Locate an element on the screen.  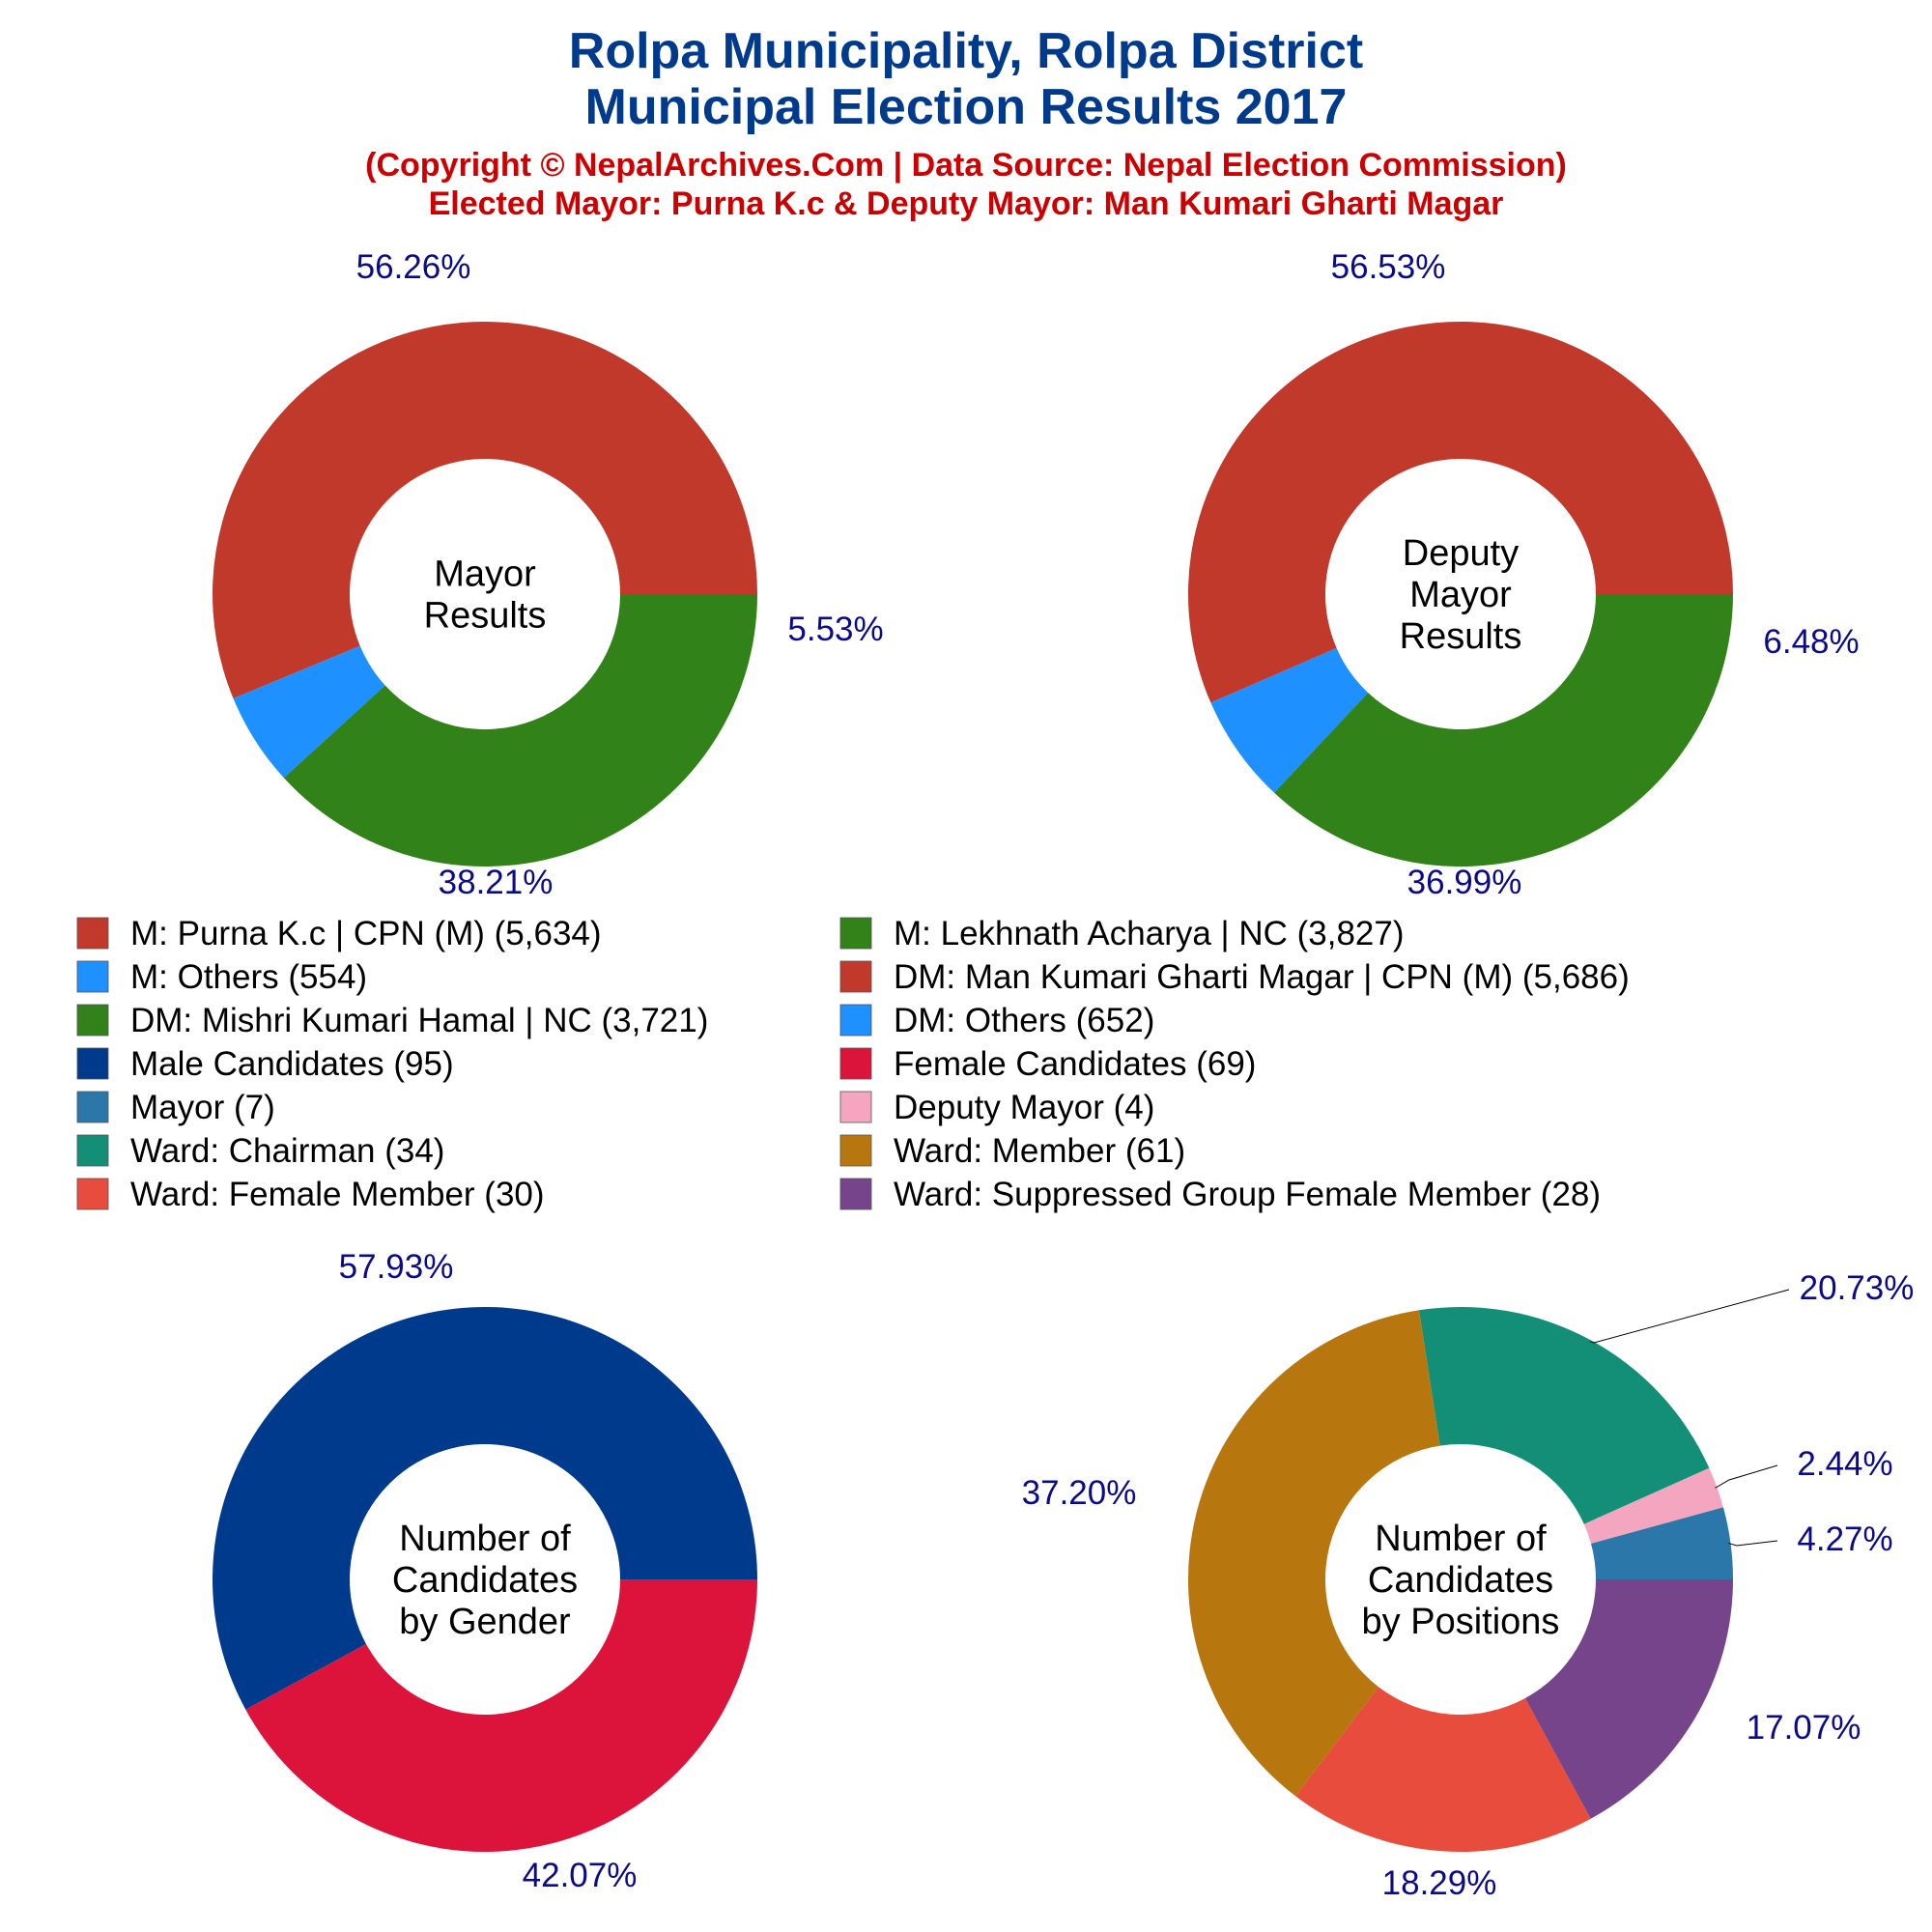
pct-label-m-lekhnath-acharya-nc: 38.21% is located at coordinates (497, 882).